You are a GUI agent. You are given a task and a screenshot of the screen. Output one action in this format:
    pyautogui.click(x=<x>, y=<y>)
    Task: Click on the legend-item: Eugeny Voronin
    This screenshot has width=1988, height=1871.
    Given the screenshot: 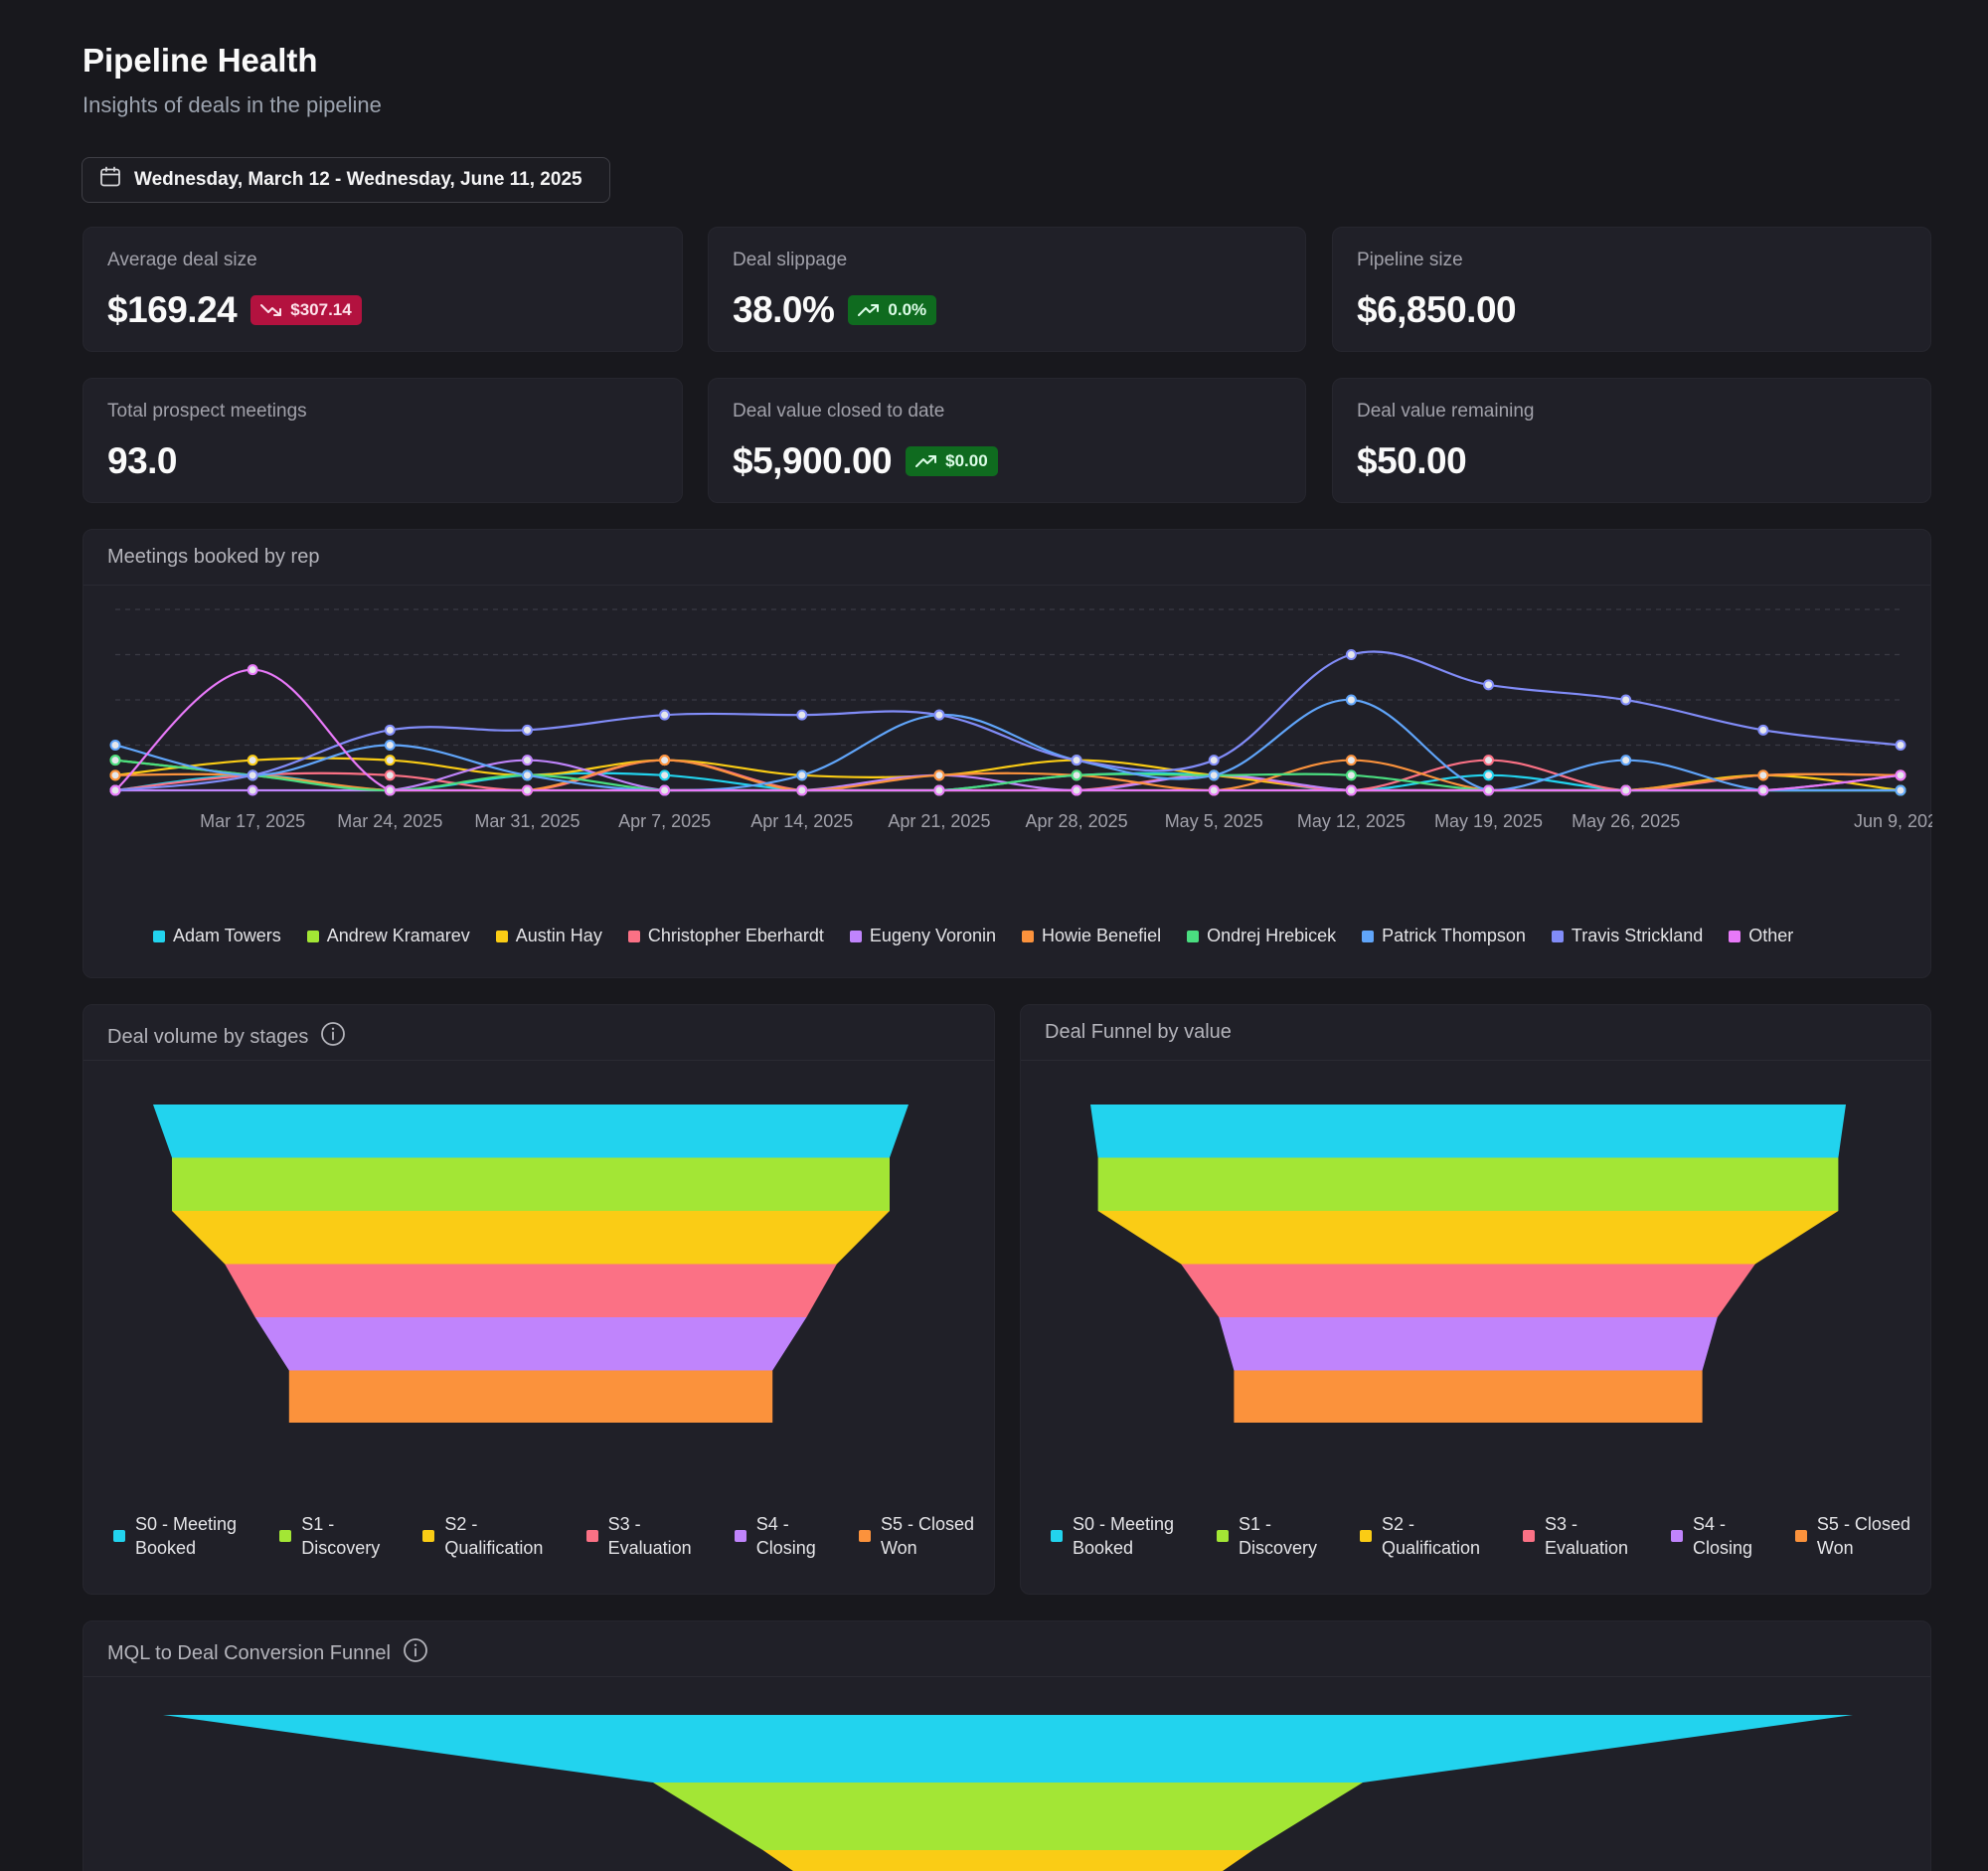 What is the action you would take?
    pyautogui.click(x=922, y=936)
    